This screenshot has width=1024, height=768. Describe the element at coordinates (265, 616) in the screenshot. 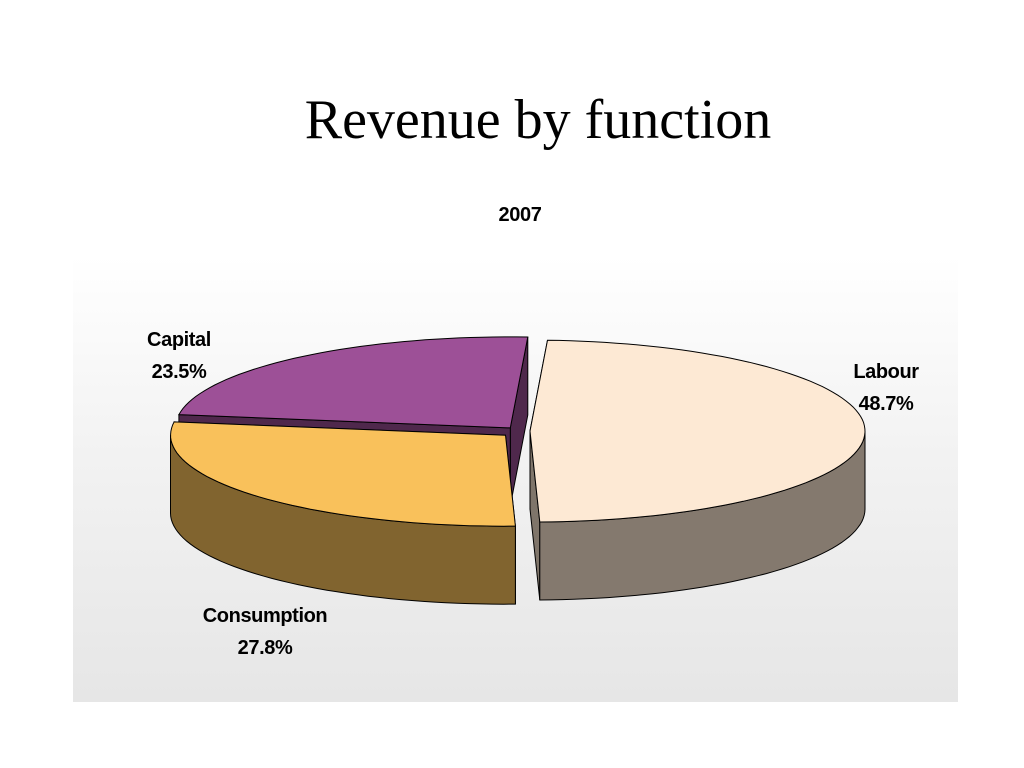

I see `label-consumption-name: Consumption` at that location.